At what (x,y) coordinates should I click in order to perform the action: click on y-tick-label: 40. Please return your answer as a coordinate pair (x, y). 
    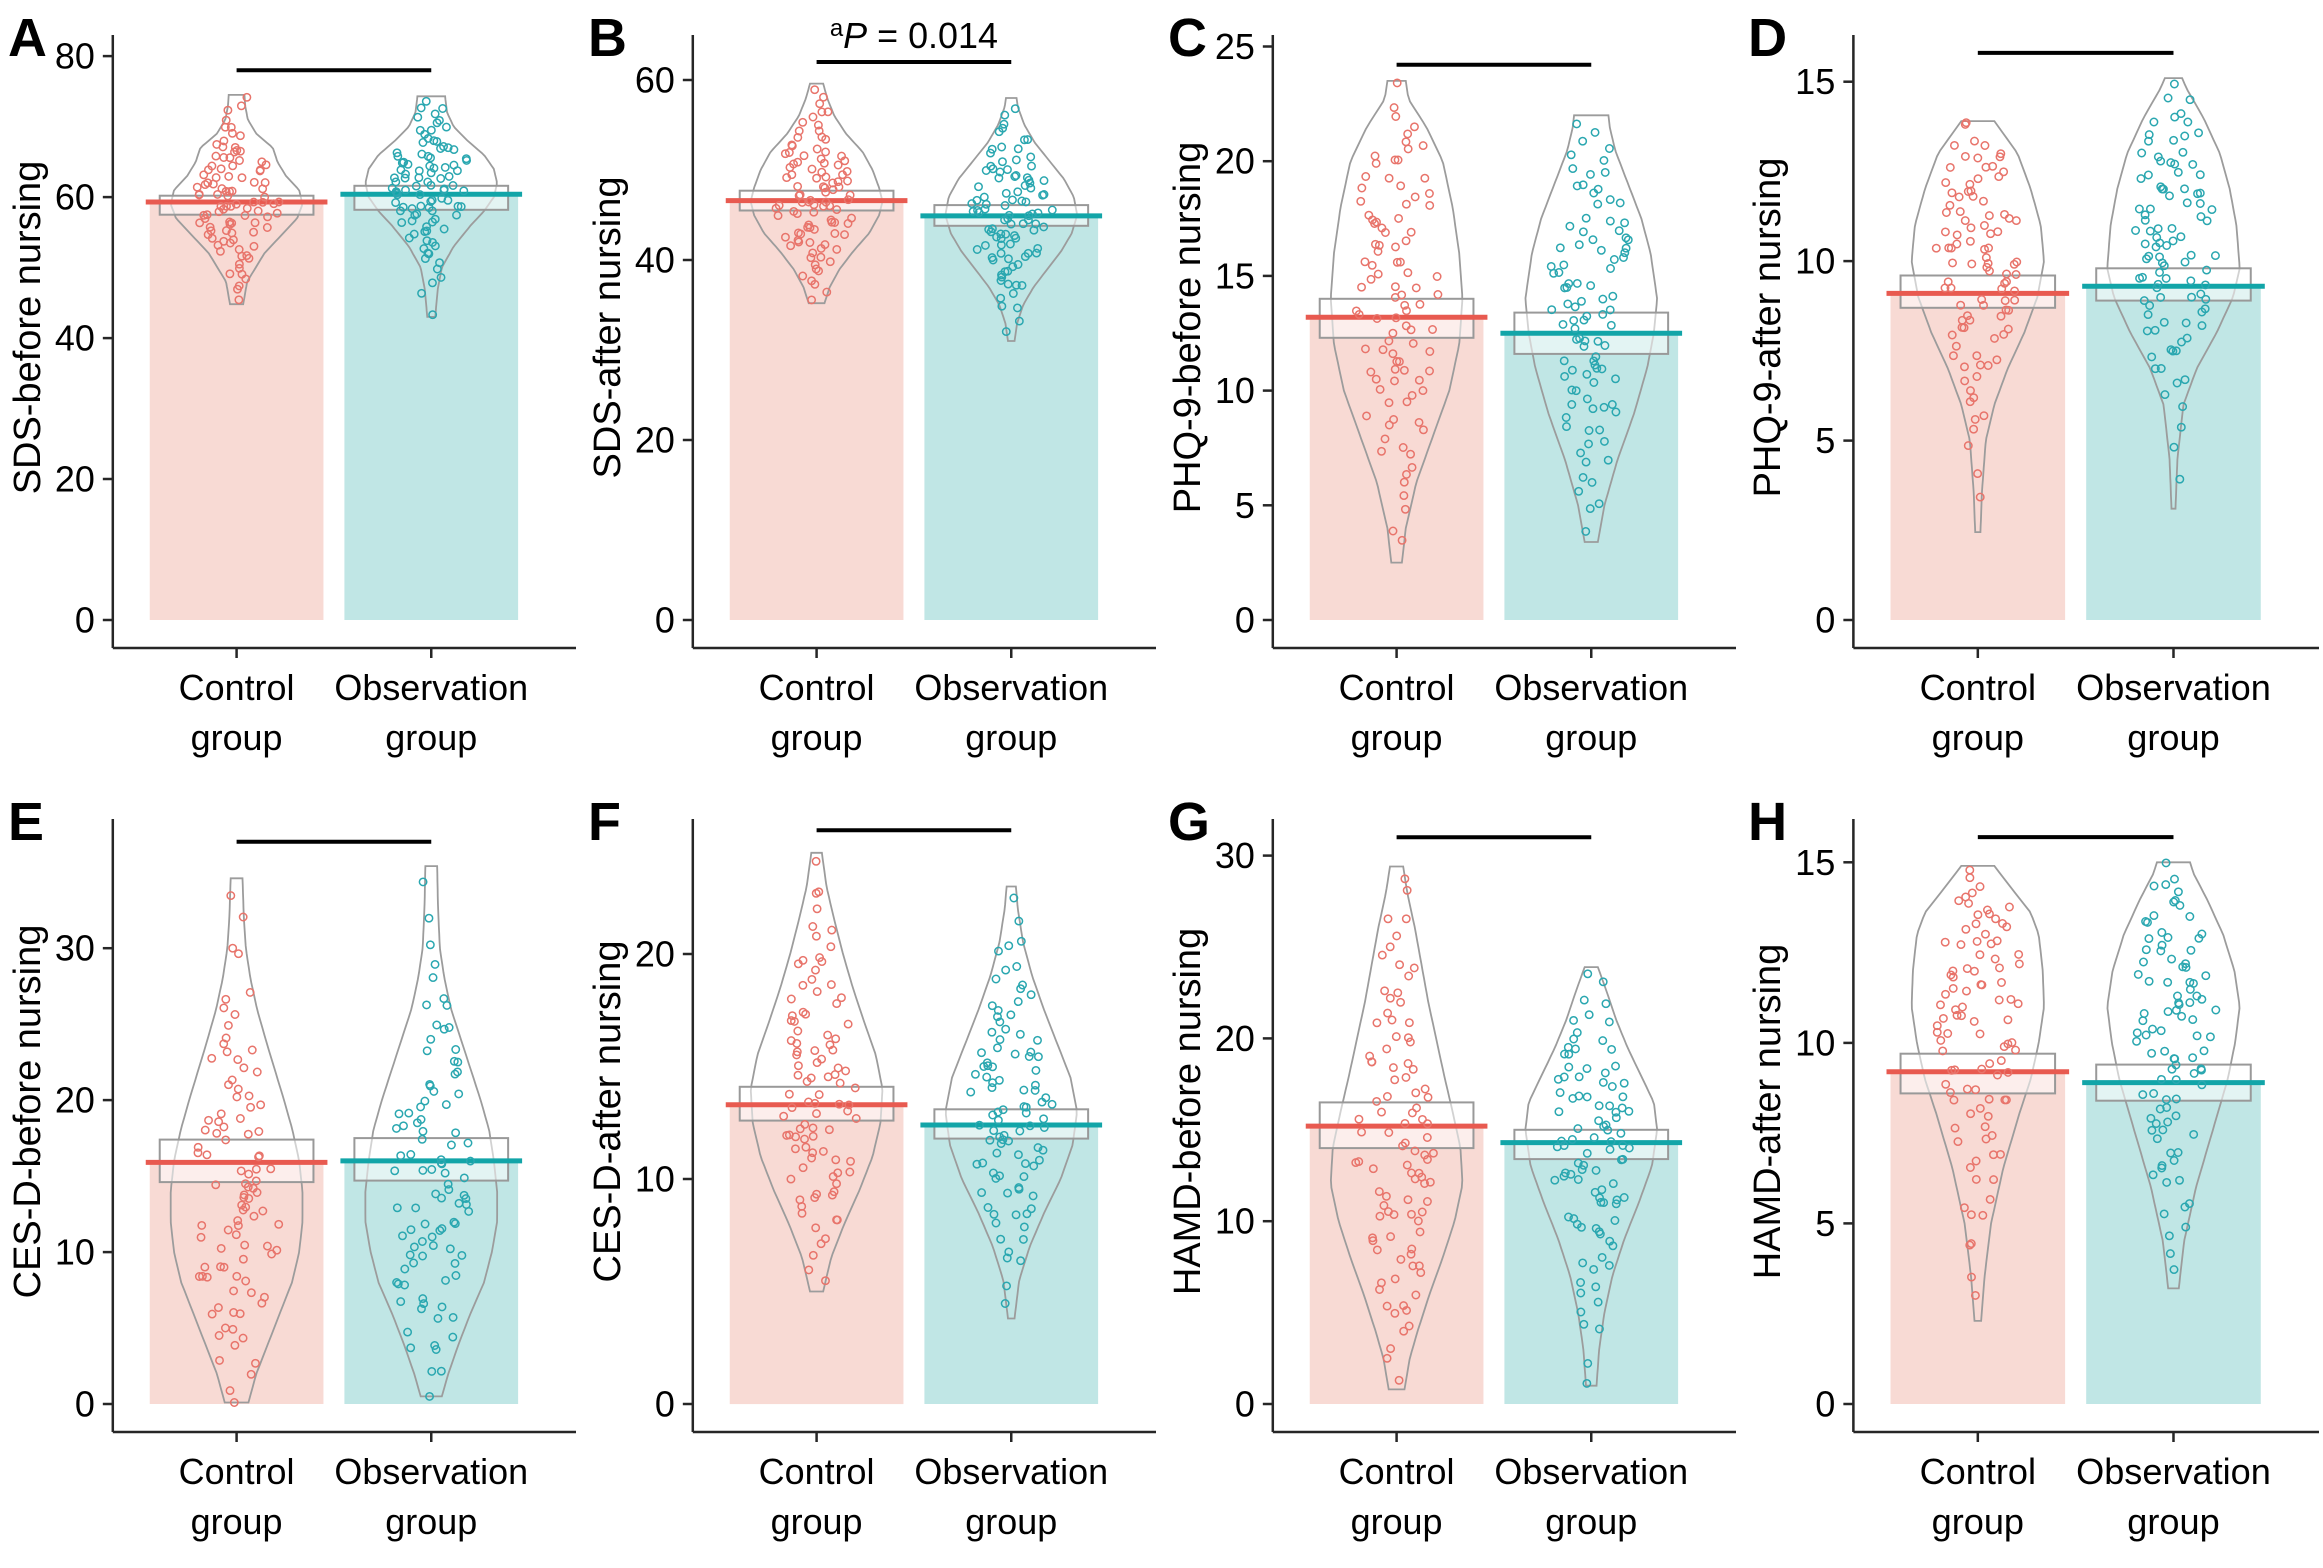
    Looking at the image, I should click on (75, 338).